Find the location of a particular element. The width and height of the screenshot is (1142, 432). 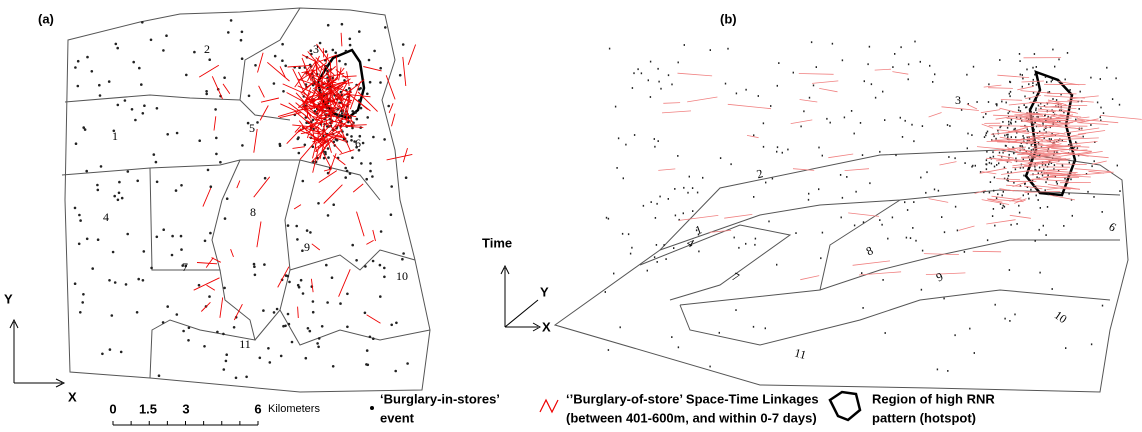

district-label: 3 is located at coordinates (316, 49).